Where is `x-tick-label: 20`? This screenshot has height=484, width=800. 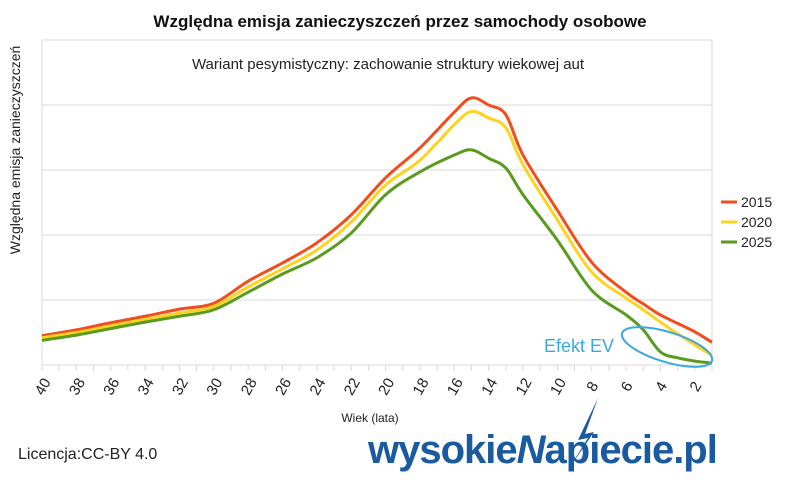 x-tick-label: 20 is located at coordinates (386, 386).